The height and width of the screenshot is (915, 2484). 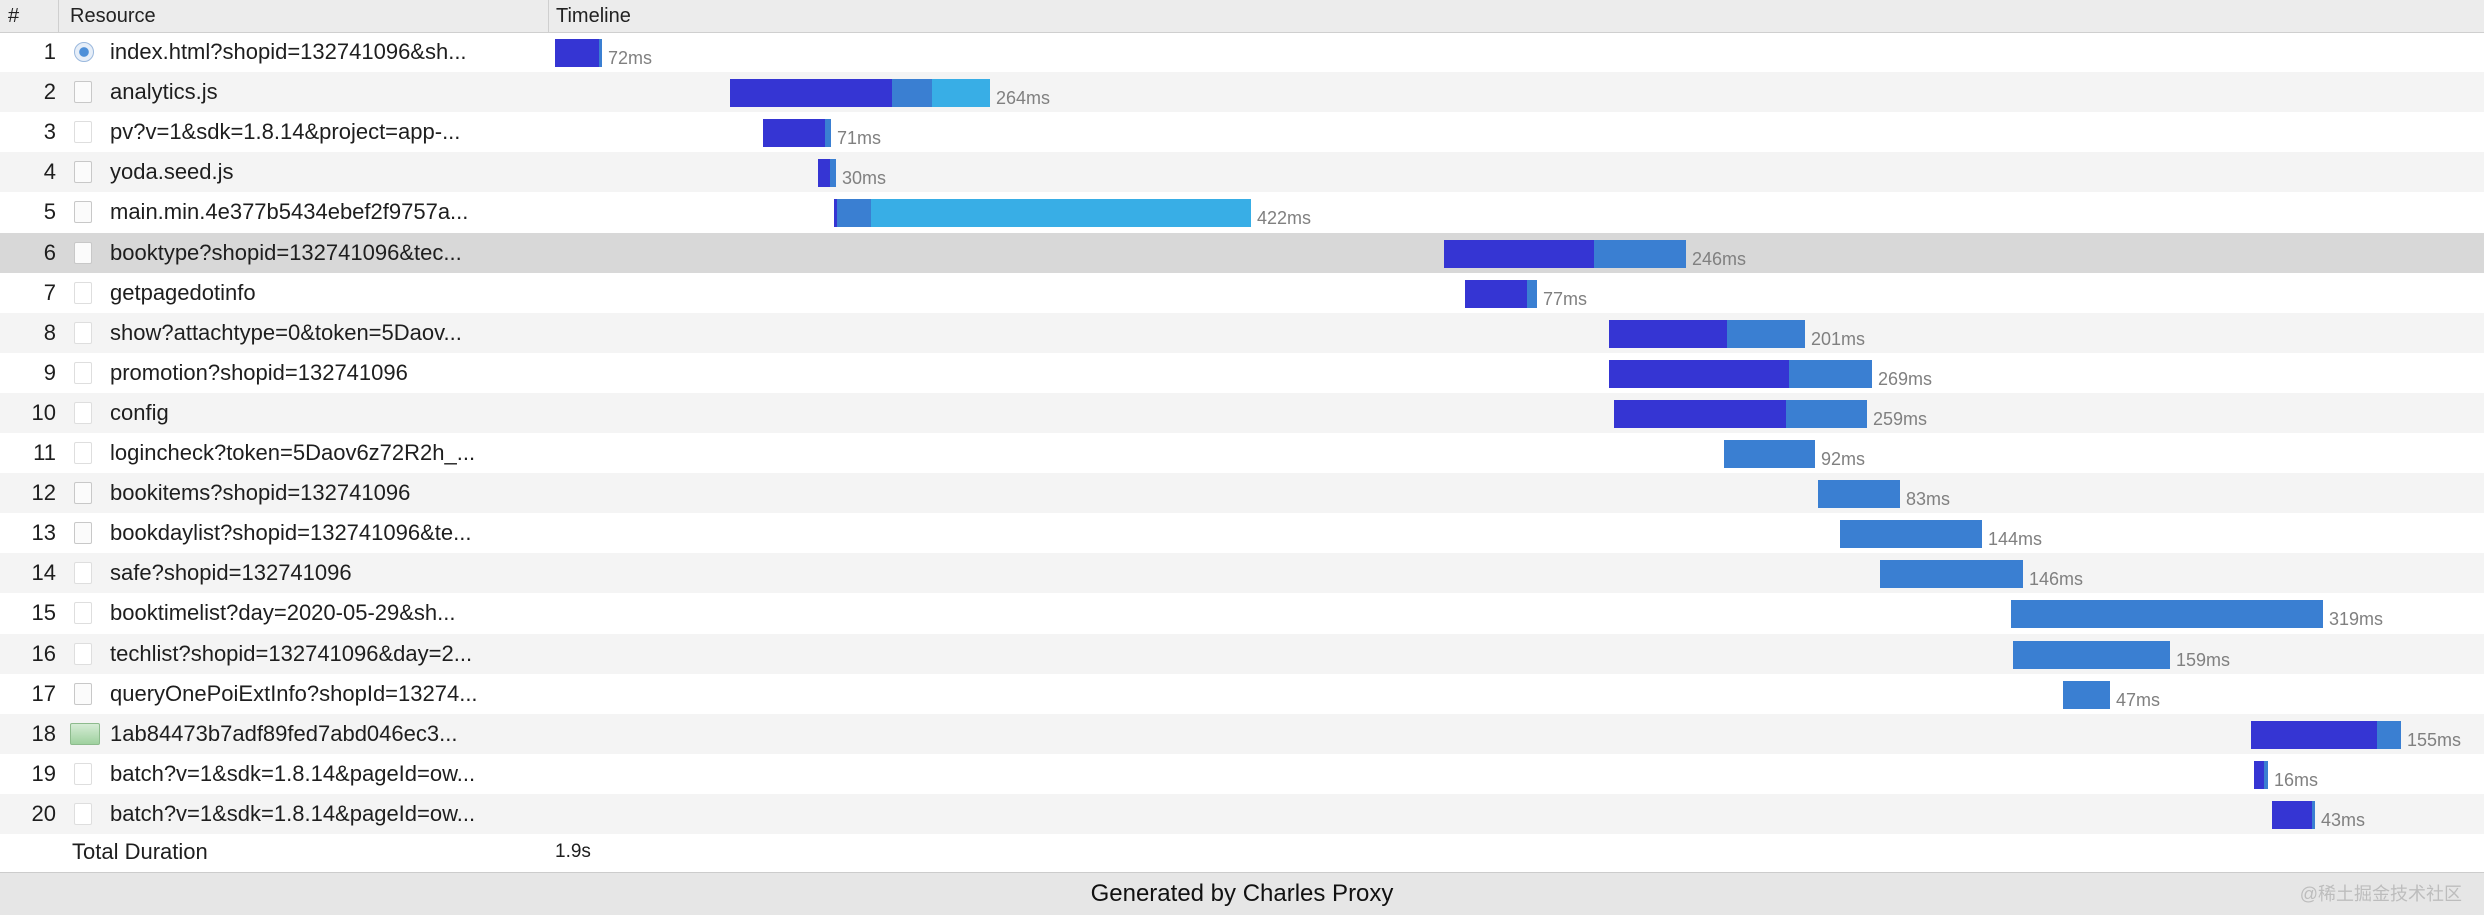 I want to click on duration-label: 201ms, so click(x=1838, y=338).